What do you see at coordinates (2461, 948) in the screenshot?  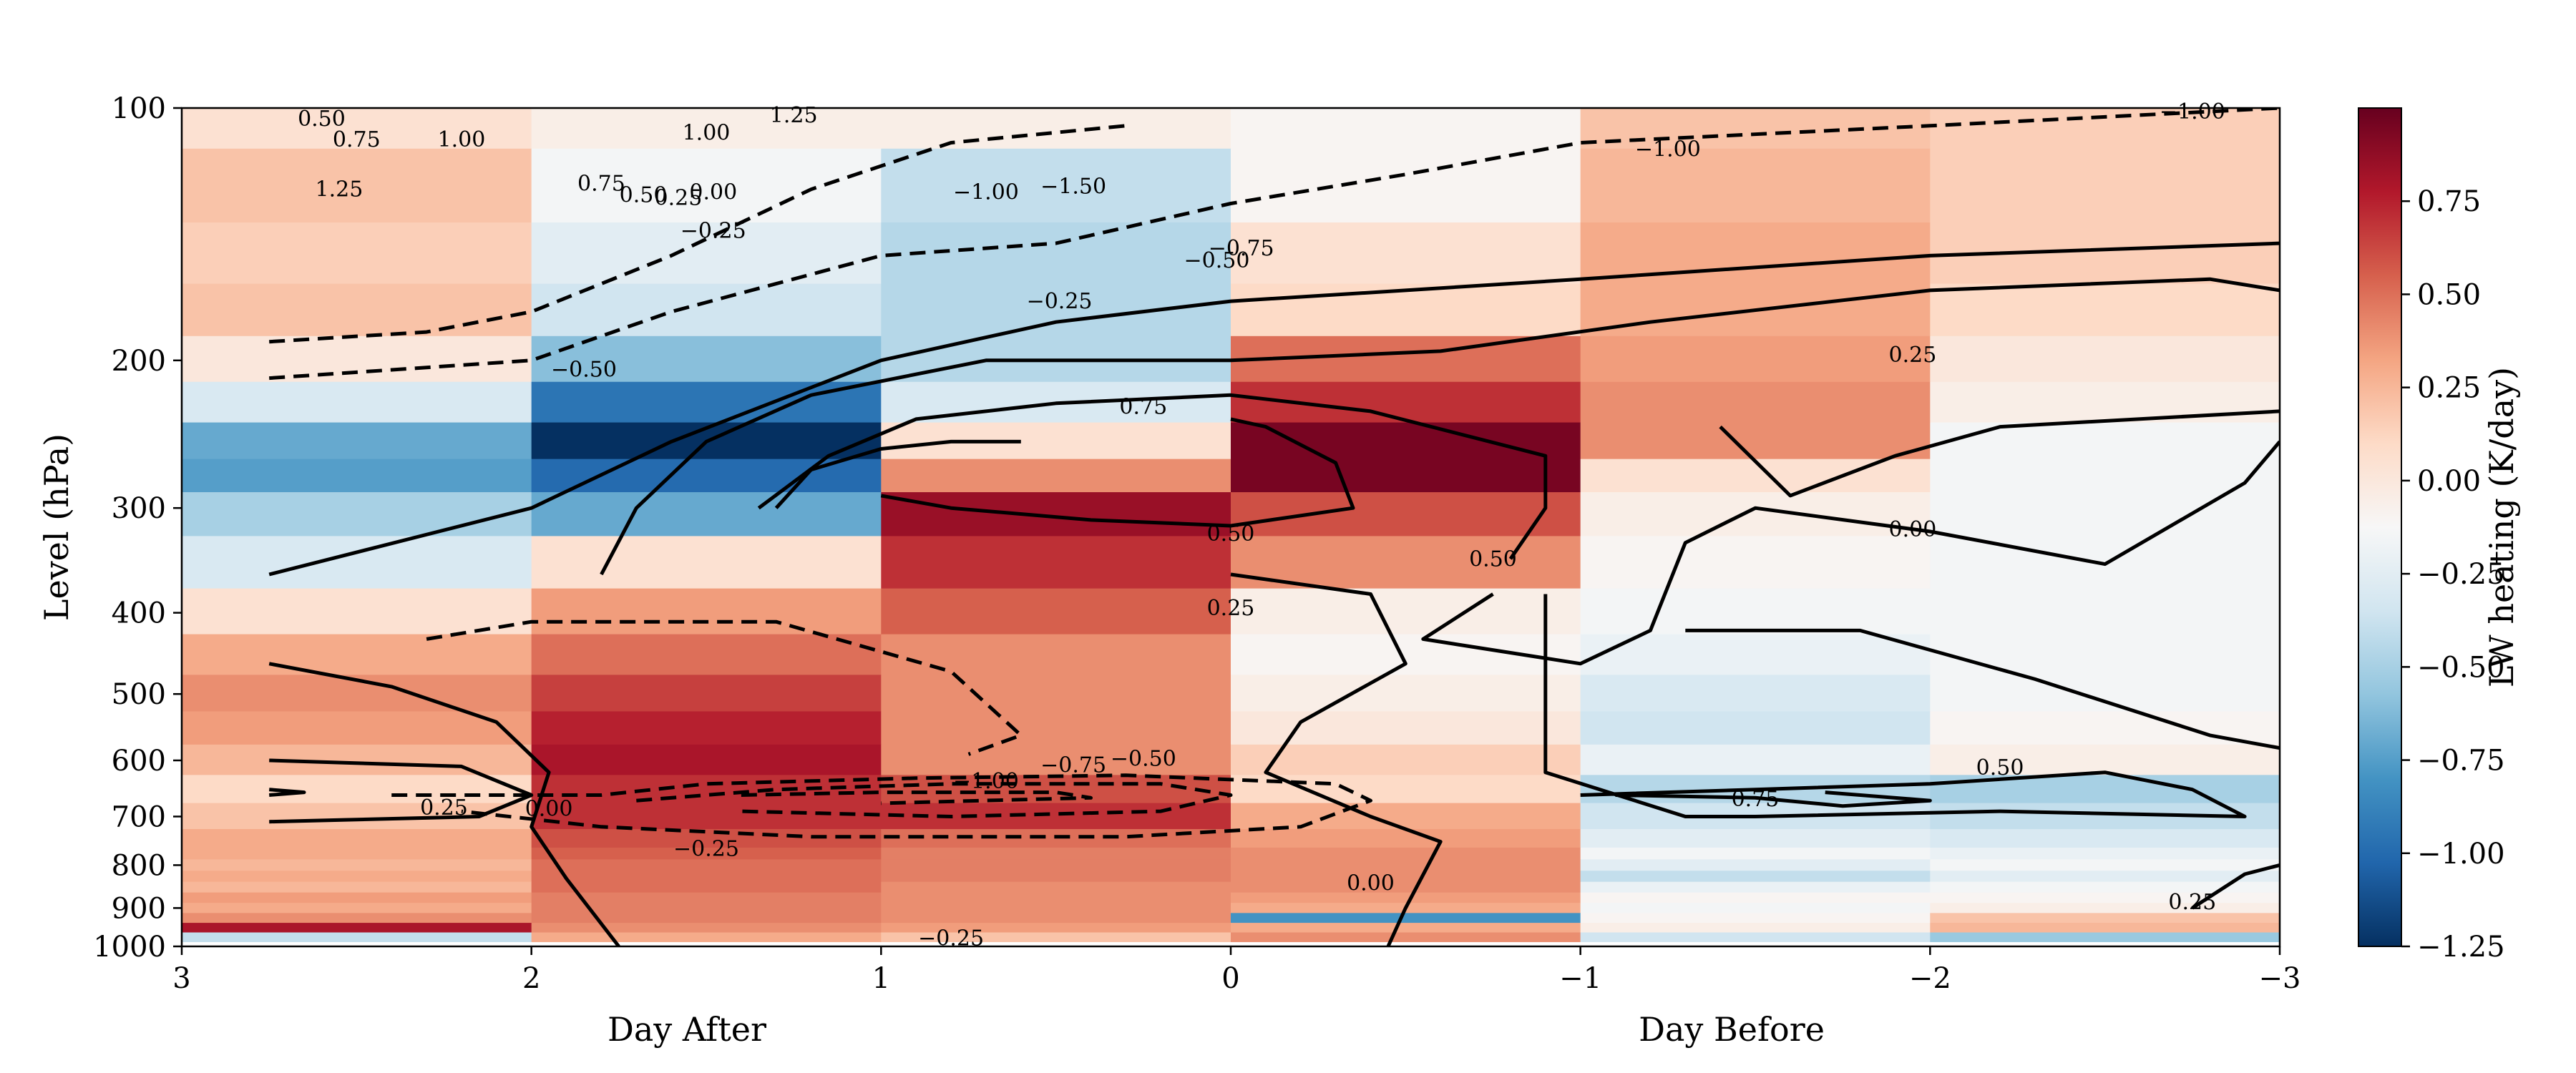 I see `colorbar-tick-label: −1.25` at bounding box center [2461, 948].